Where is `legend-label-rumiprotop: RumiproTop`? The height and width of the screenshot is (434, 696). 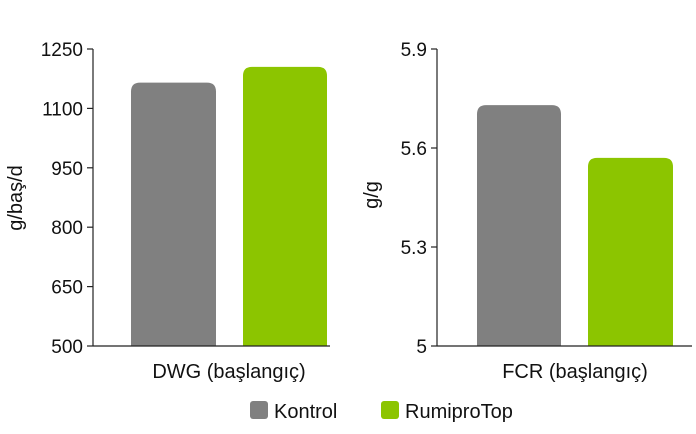 legend-label-rumiprotop: RumiproTop is located at coordinates (459, 412).